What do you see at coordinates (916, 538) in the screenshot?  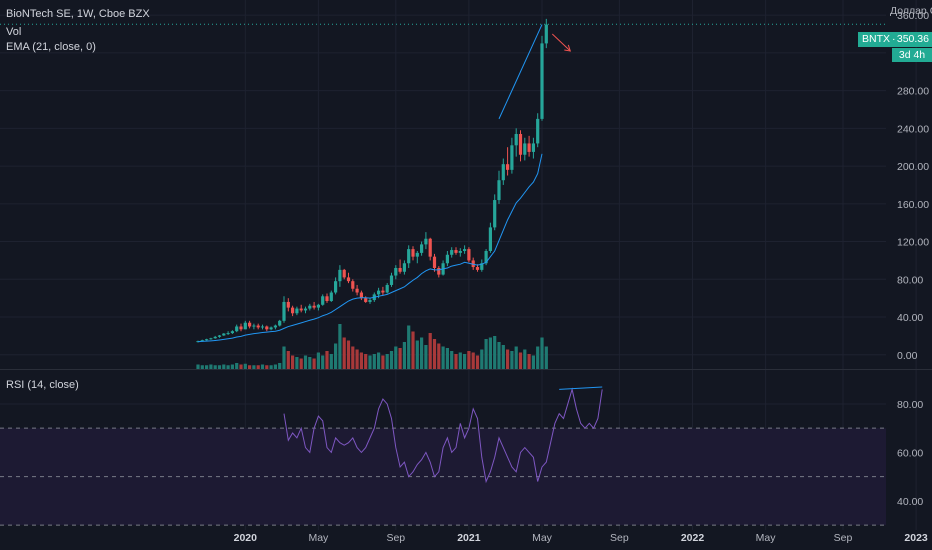 I see `time-tick-label: 2023` at bounding box center [916, 538].